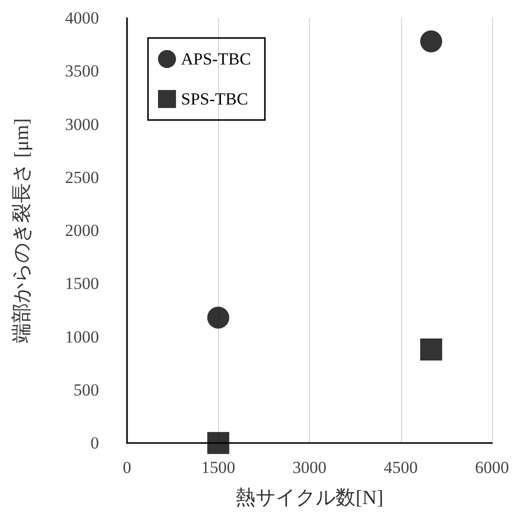 Image resolution: width=523 pixels, height=528 pixels. Describe the element at coordinates (218, 467) in the screenshot. I see `x-tick-label: 1500` at that location.